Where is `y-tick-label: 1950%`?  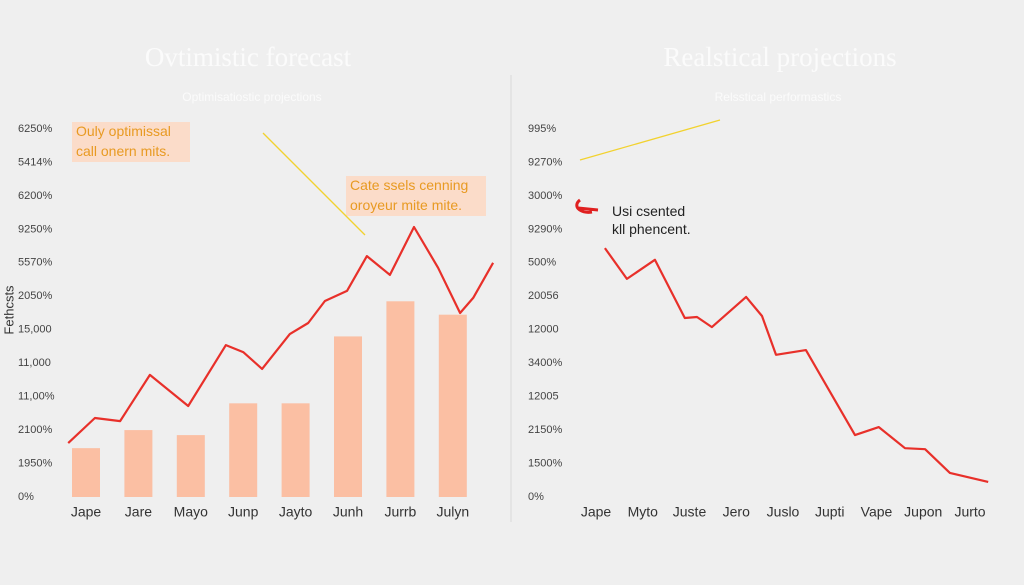 y-tick-label: 1950% is located at coordinates (35, 463).